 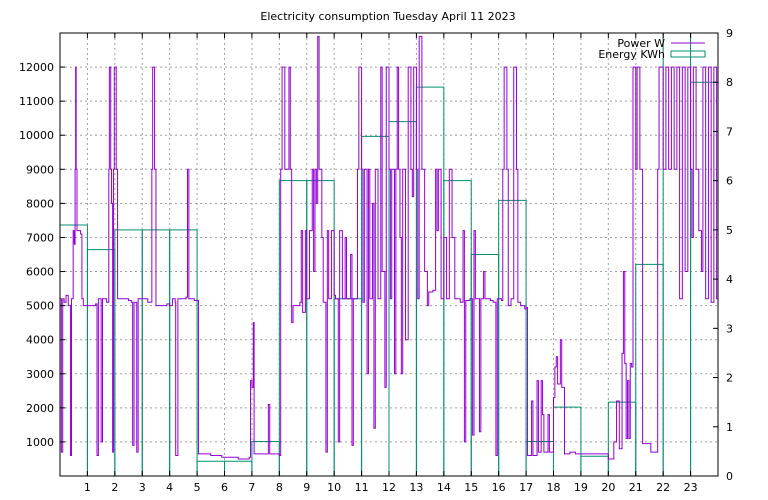 What do you see at coordinates (36, 101) in the screenshot?
I see `y-tick-label-11000: 11000` at bounding box center [36, 101].